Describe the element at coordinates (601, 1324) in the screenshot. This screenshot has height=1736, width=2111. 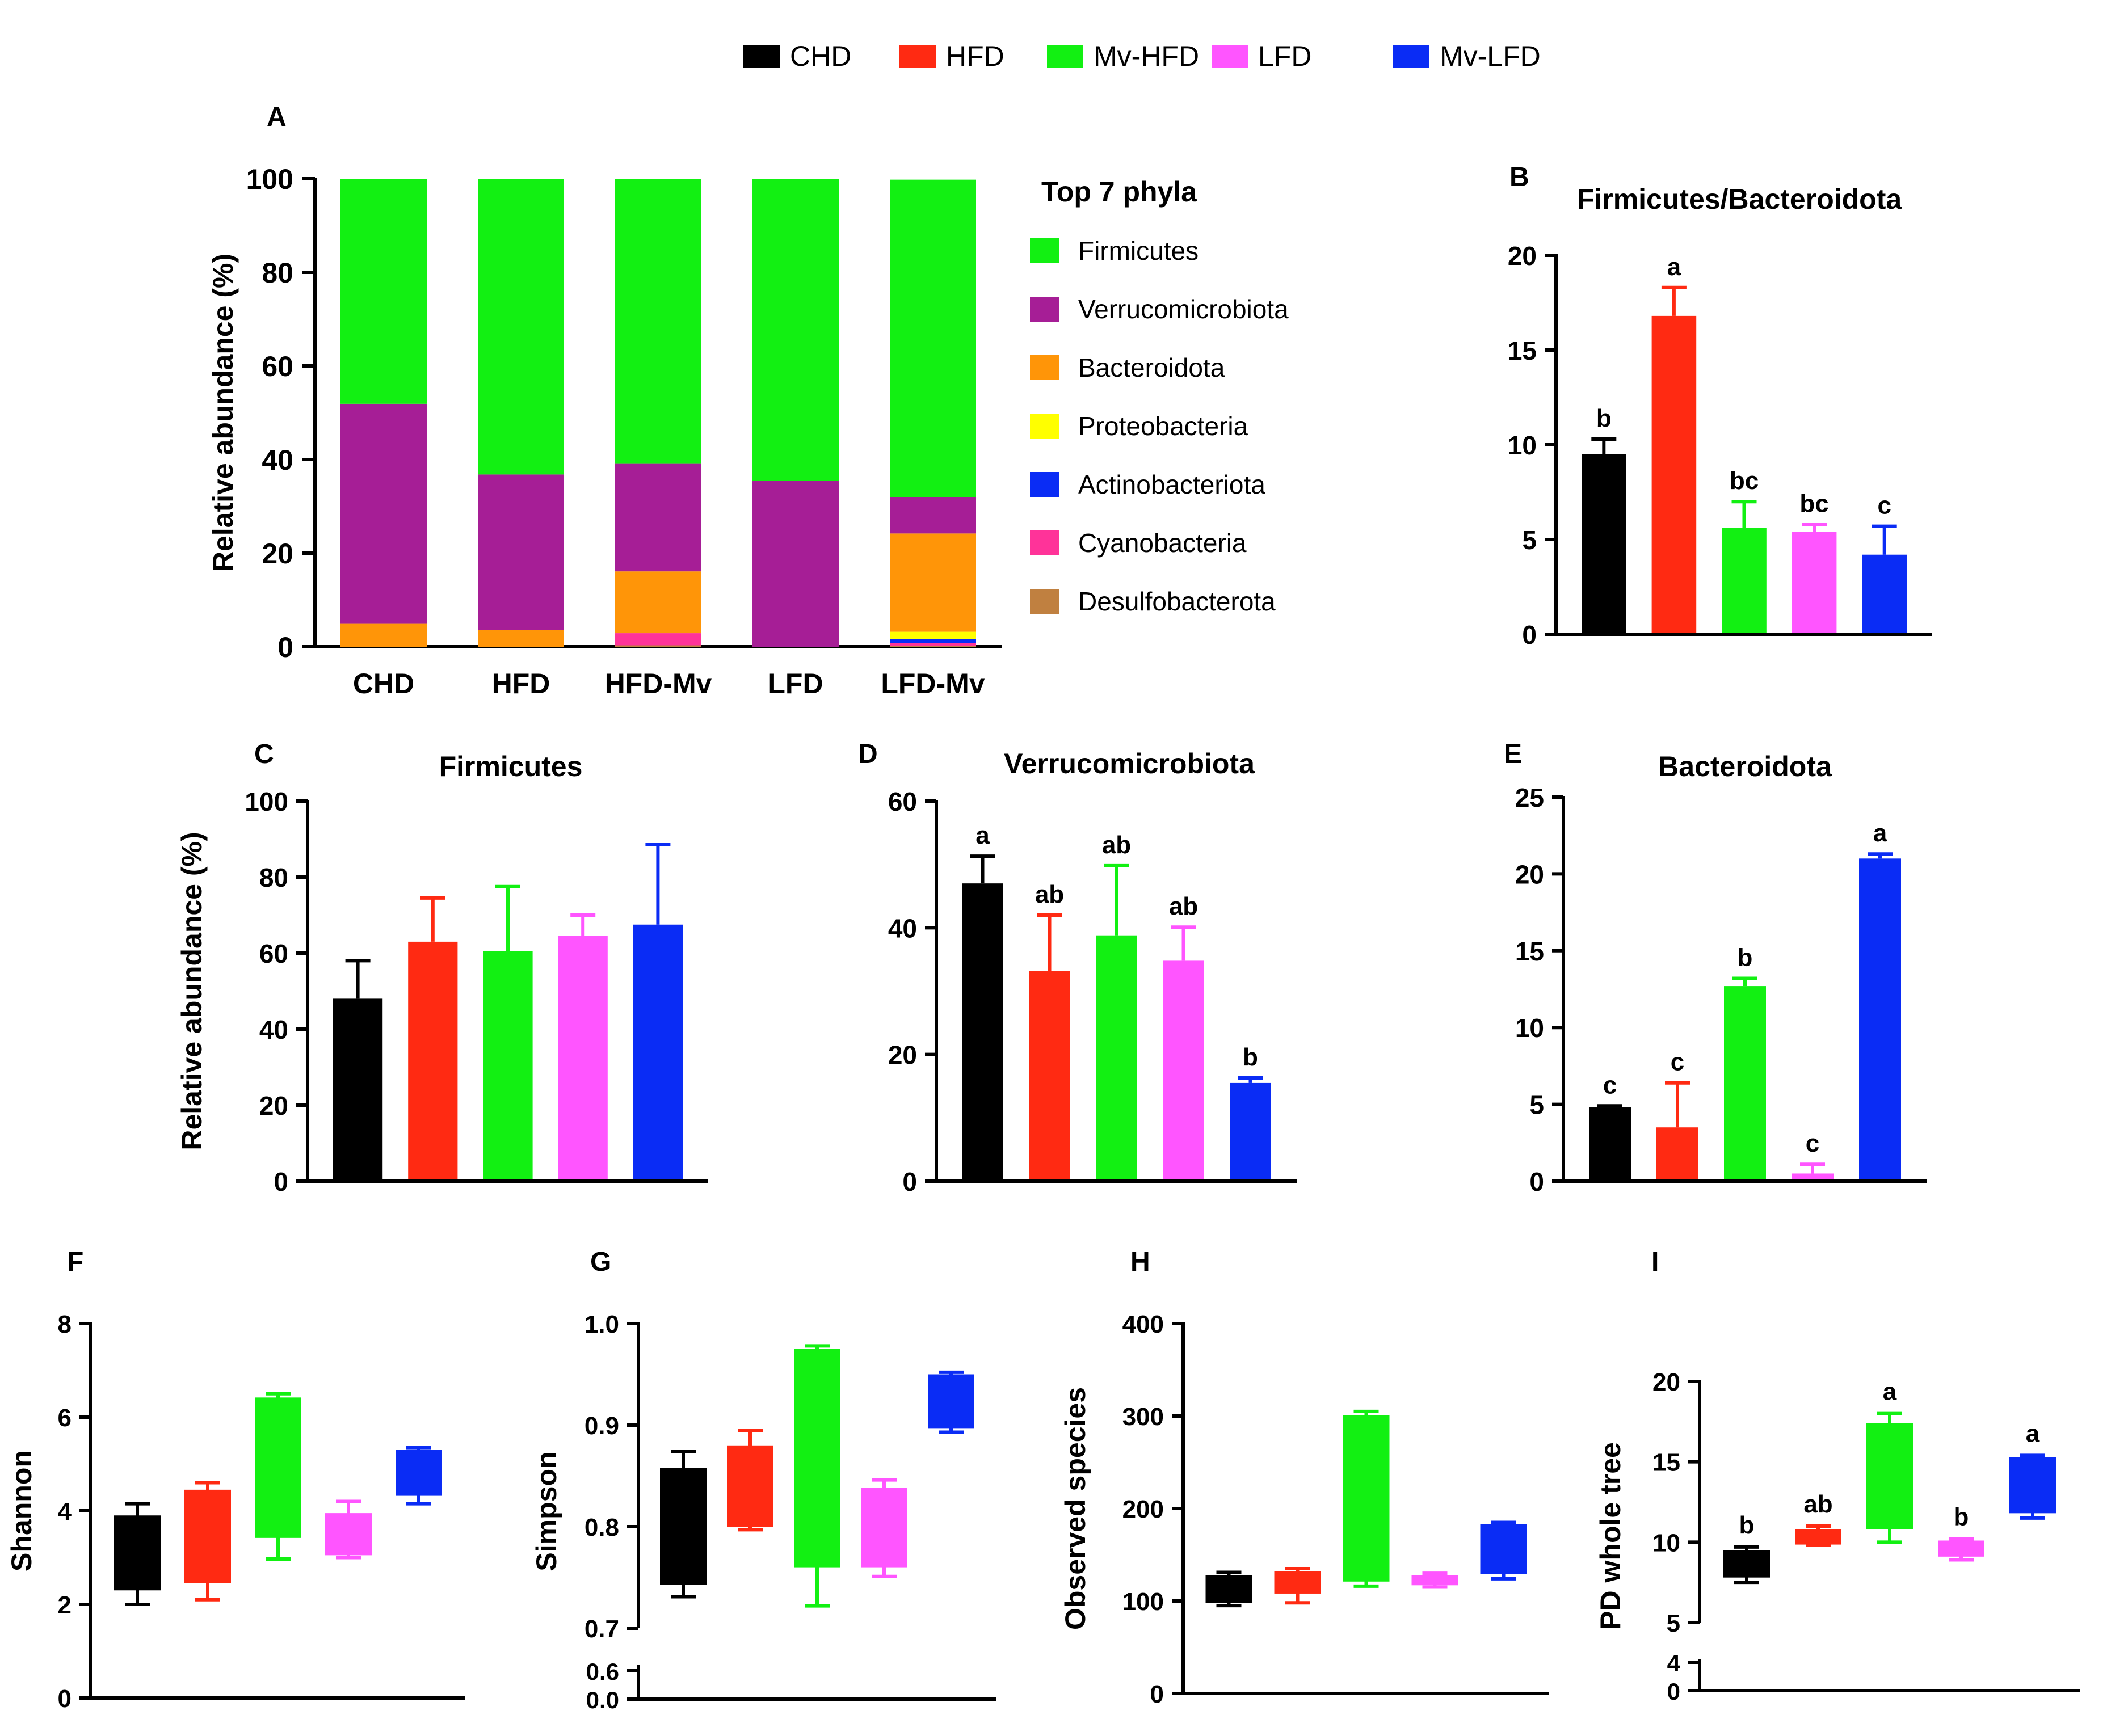
I see `y-tick-label: 1.0` at that location.